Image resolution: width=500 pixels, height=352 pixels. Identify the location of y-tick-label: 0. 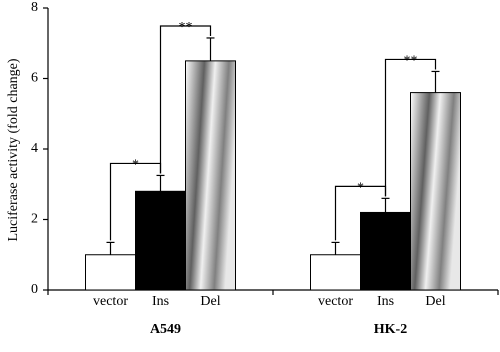
(34, 289).